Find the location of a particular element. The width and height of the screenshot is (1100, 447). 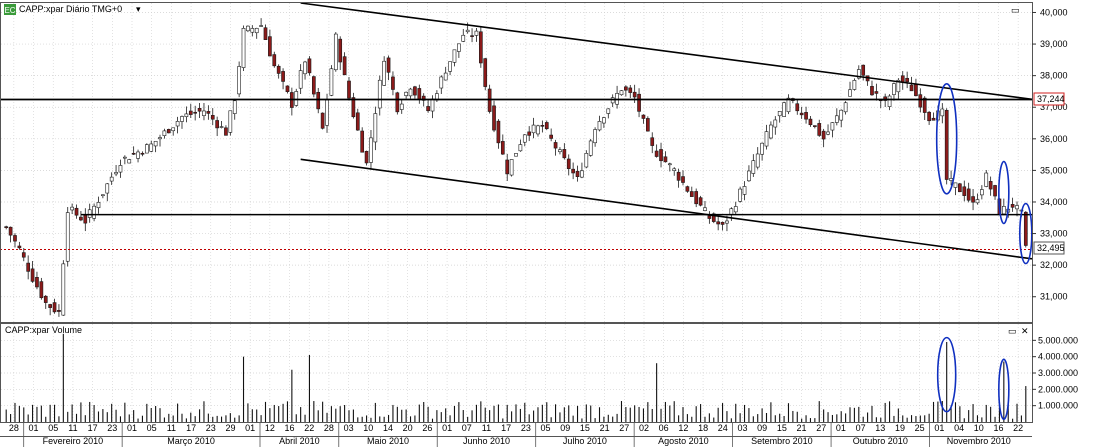

month-label: Junho 2010 is located at coordinates (486, 441).